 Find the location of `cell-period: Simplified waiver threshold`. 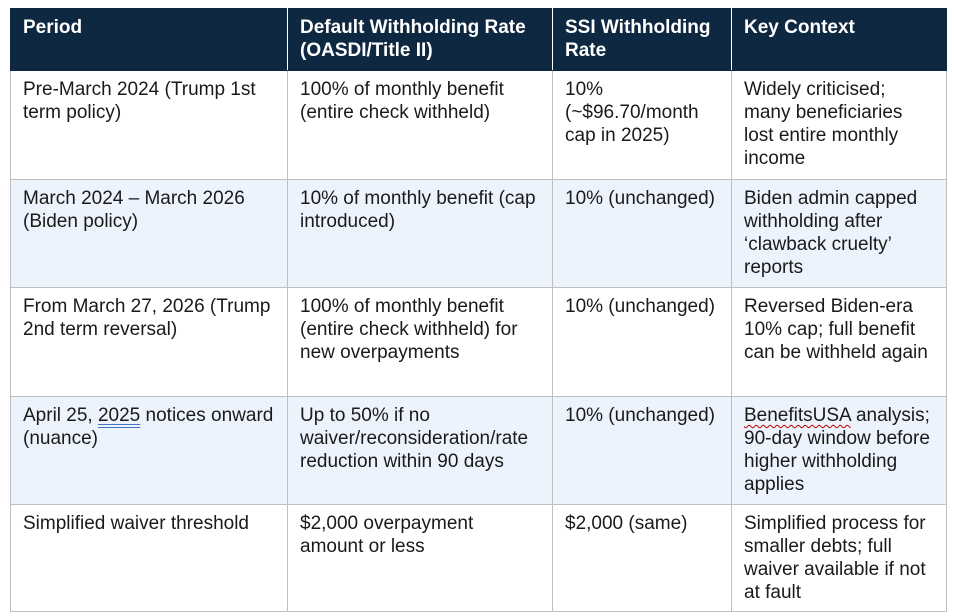

cell-period: Simplified waiver threshold is located at coordinates (149, 558).